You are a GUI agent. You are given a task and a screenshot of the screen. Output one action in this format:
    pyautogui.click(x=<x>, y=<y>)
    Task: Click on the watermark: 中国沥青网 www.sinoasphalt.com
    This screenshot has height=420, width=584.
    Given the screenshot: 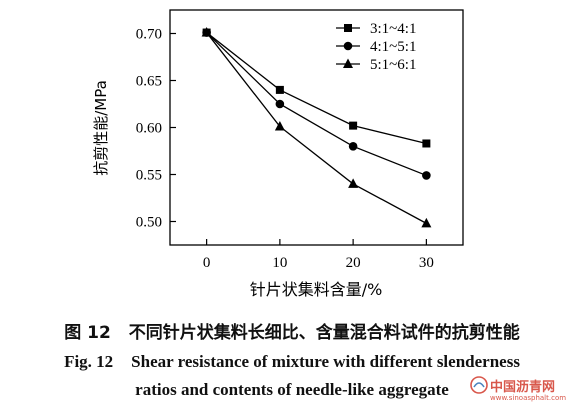 What is the action you would take?
    pyautogui.click(x=526, y=393)
    